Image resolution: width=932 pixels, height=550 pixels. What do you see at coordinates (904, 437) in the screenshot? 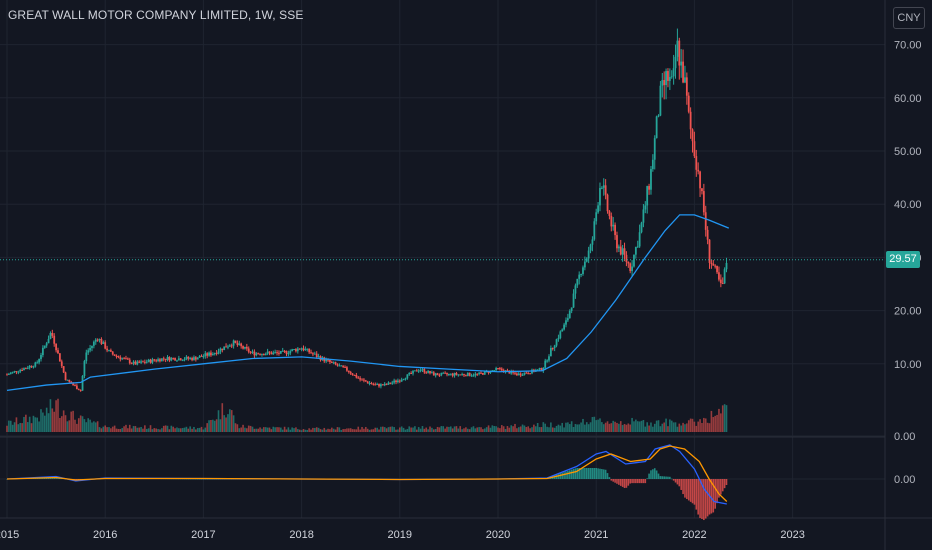
I see `volume-axis-label: 0.00` at bounding box center [904, 437].